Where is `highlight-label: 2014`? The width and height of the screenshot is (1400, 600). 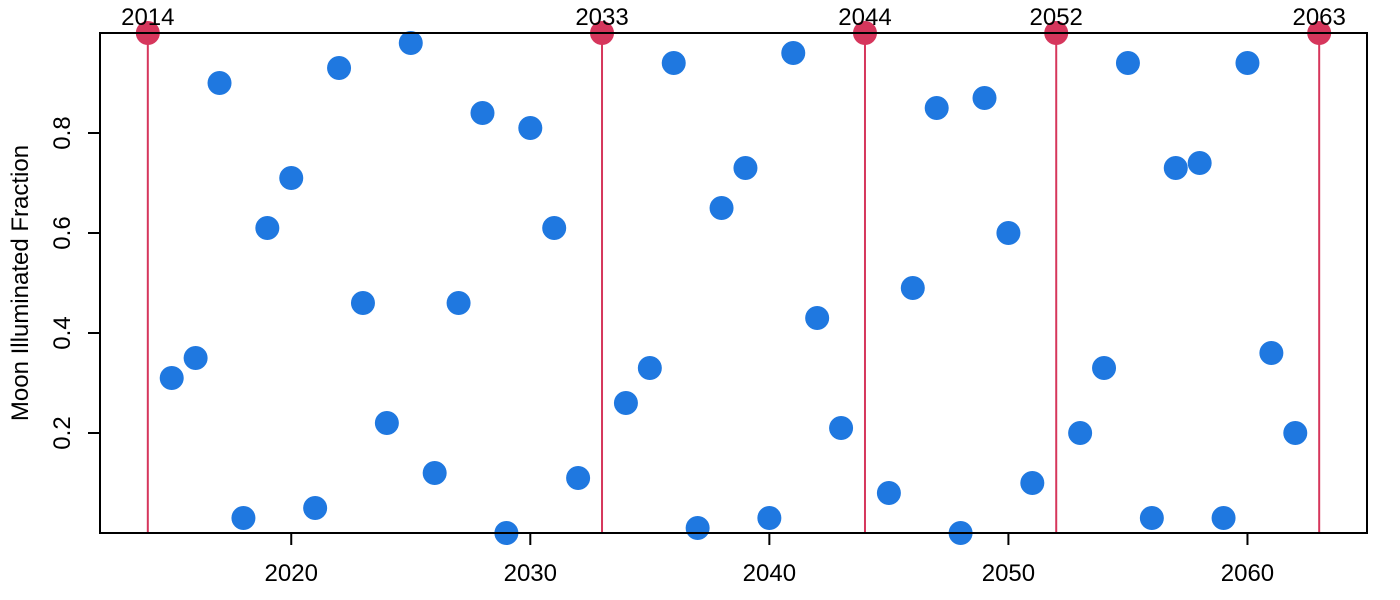 highlight-label: 2014 is located at coordinates (147, 17).